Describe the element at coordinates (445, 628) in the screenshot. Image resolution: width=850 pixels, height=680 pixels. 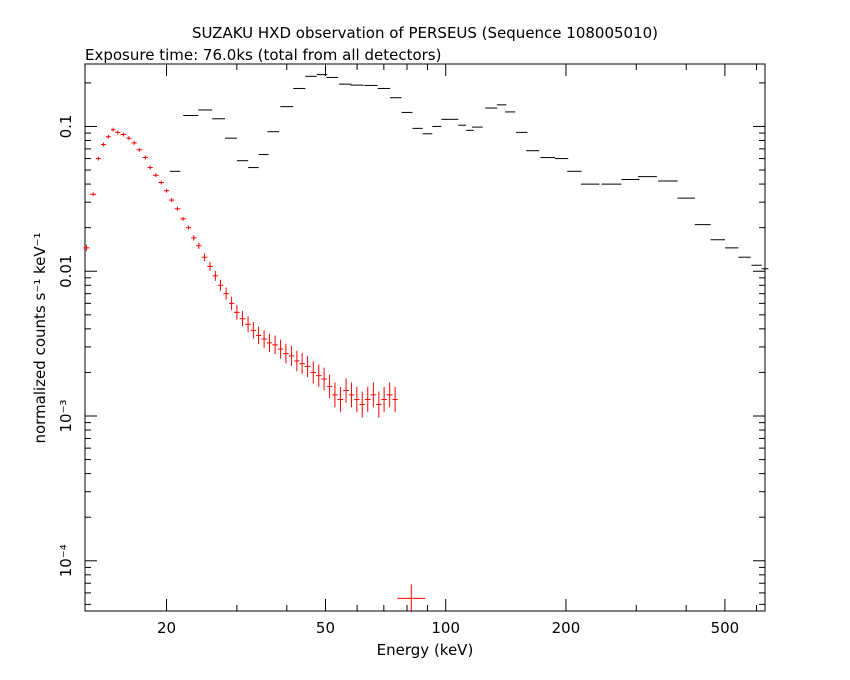
I see `x-tick-label: 100` at that location.